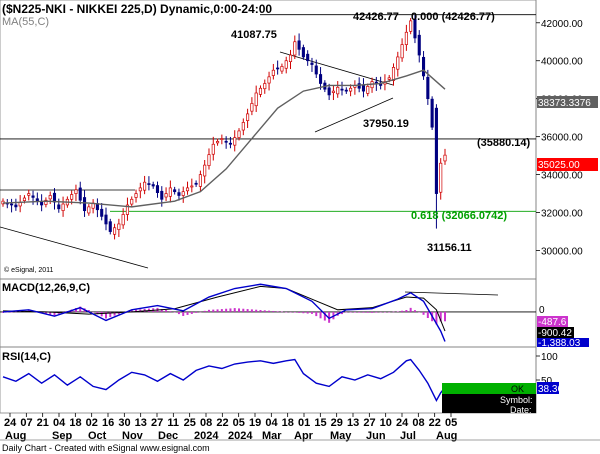 This screenshot has height=454, width=600. I want to click on macd-line-tag, so click(563, 342).